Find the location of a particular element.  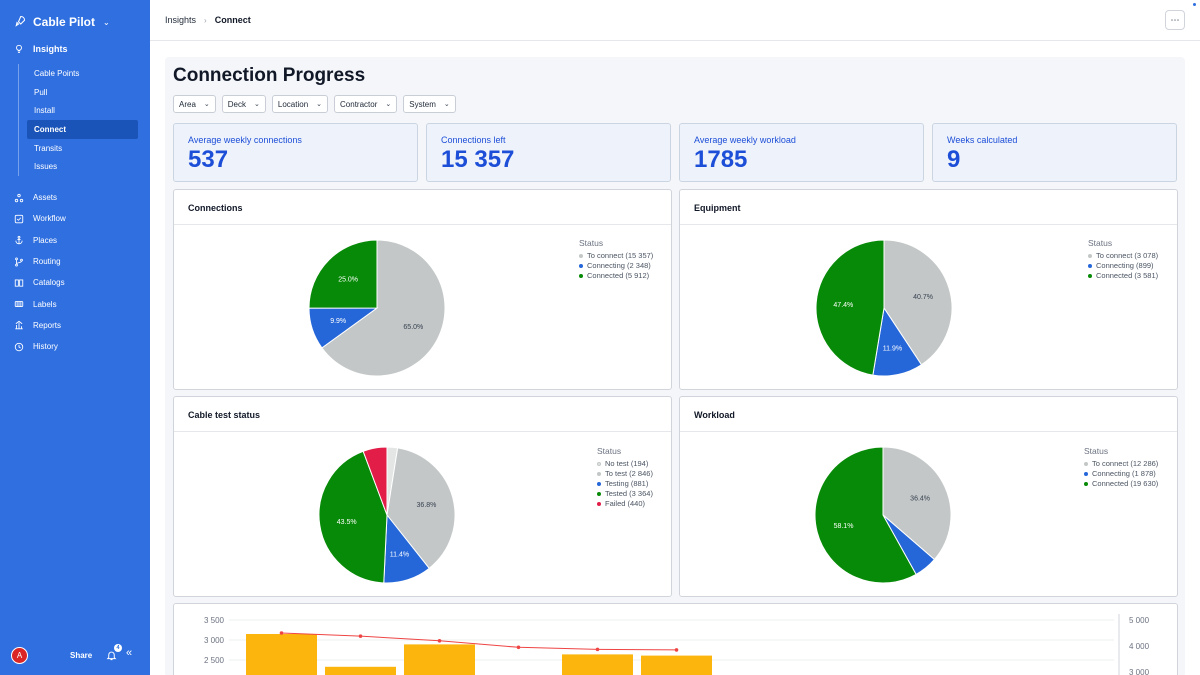

weekly-progress-panel: 3 500 3 000 2 500 5 000 4 000 3 000 is located at coordinates (675, 639).